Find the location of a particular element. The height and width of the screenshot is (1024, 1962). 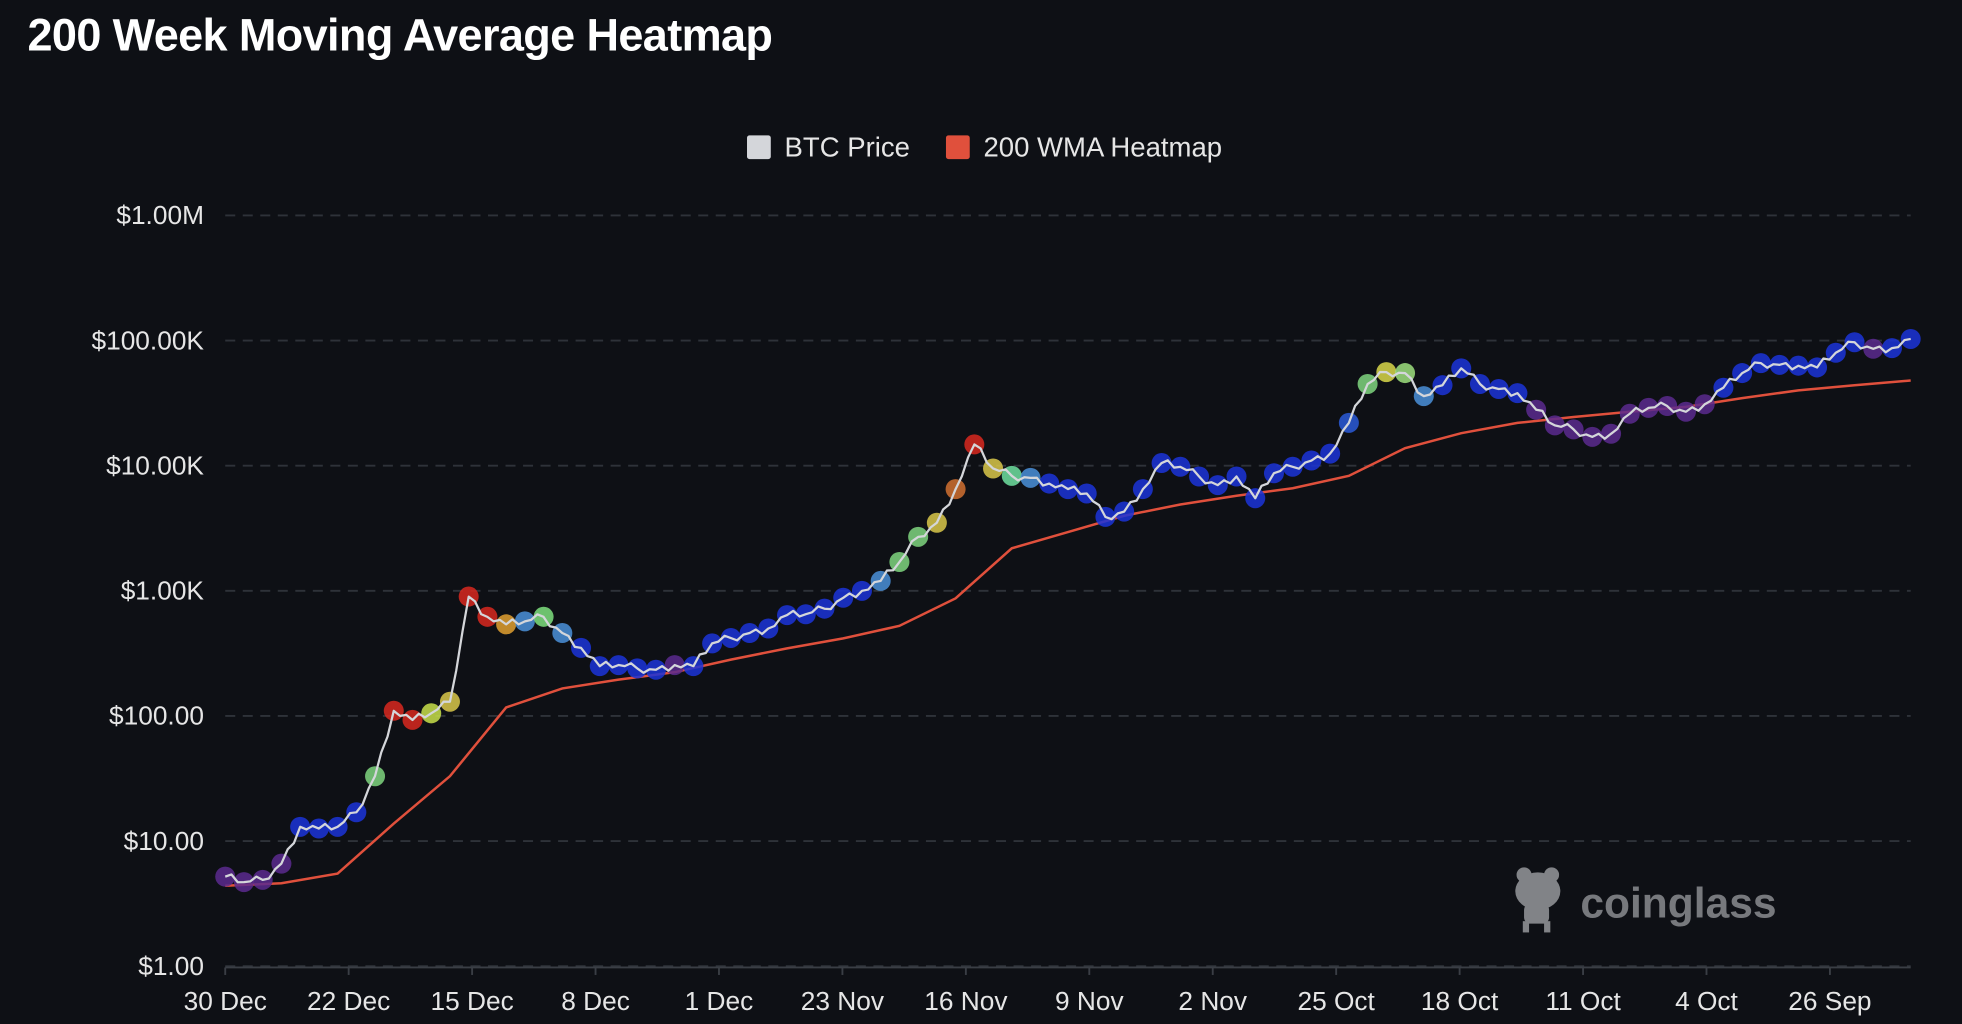

x-tick-label: 26 Sep is located at coordinates (1829, 1001).